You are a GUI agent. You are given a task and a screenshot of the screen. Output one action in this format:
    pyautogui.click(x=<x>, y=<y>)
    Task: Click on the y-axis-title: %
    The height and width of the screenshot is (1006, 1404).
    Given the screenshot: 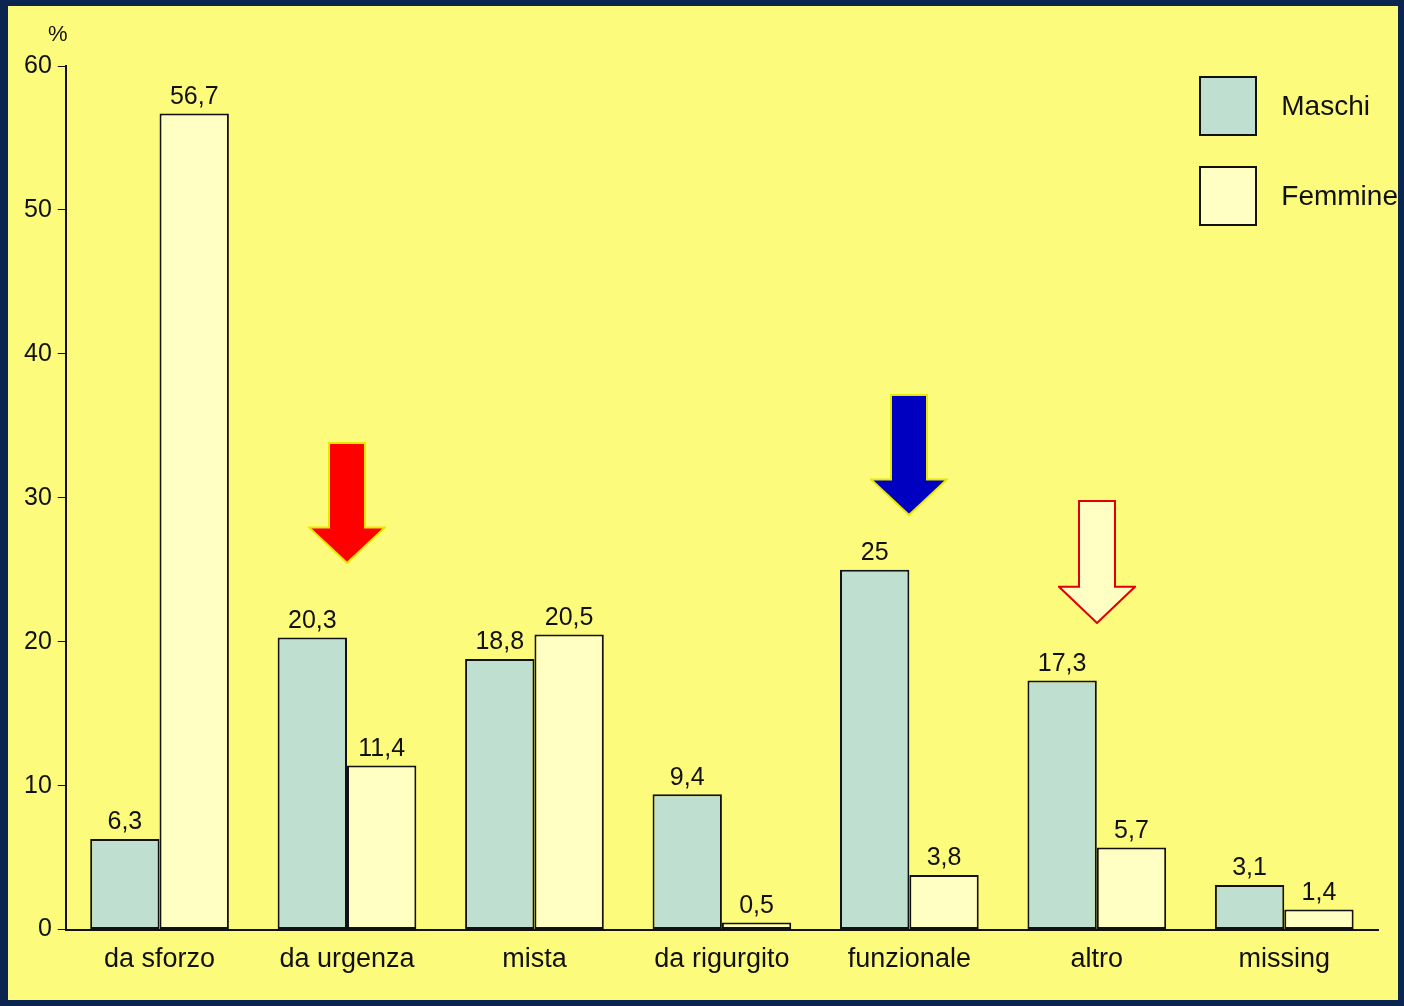 What is the action you would take?
    pyautogui.click(x=58, y=34)
    